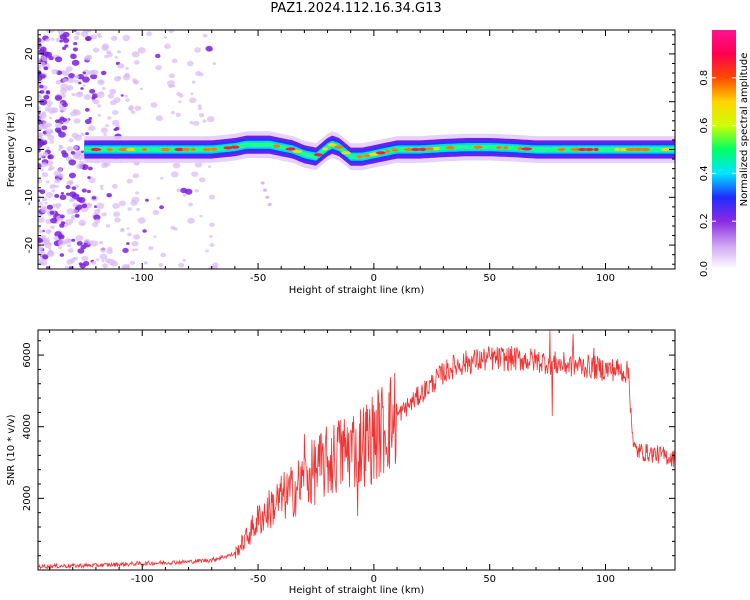 Image resolution: width=750 pixels, height=600 pixels. I want to click on y-tick-label: 0, so click(29, 149).